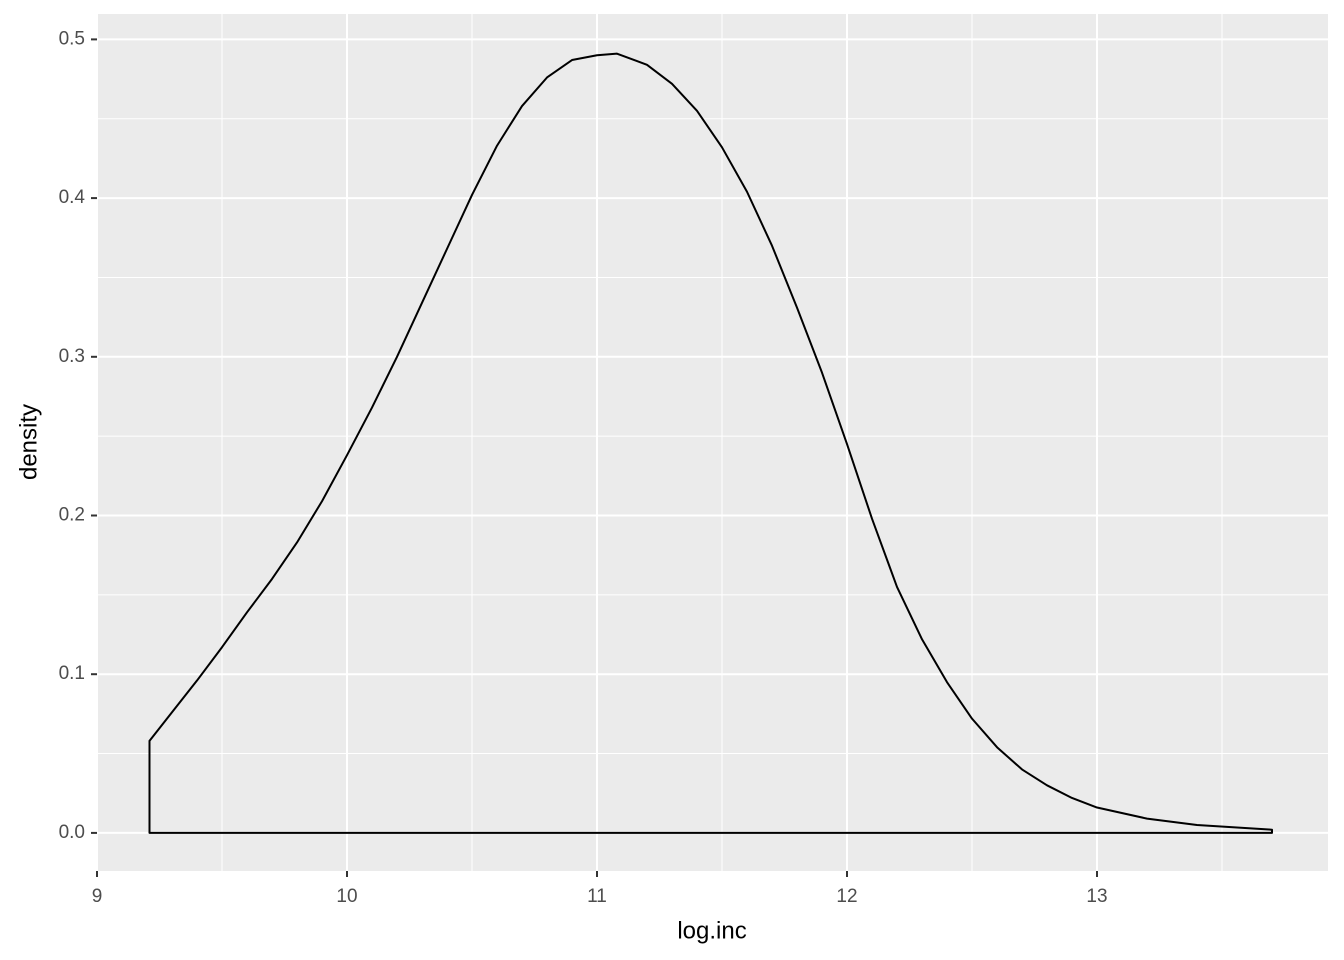  Describe the element at coordinates (346, 896) in the screenshot. I see `x-tick-label: 10` at that location.